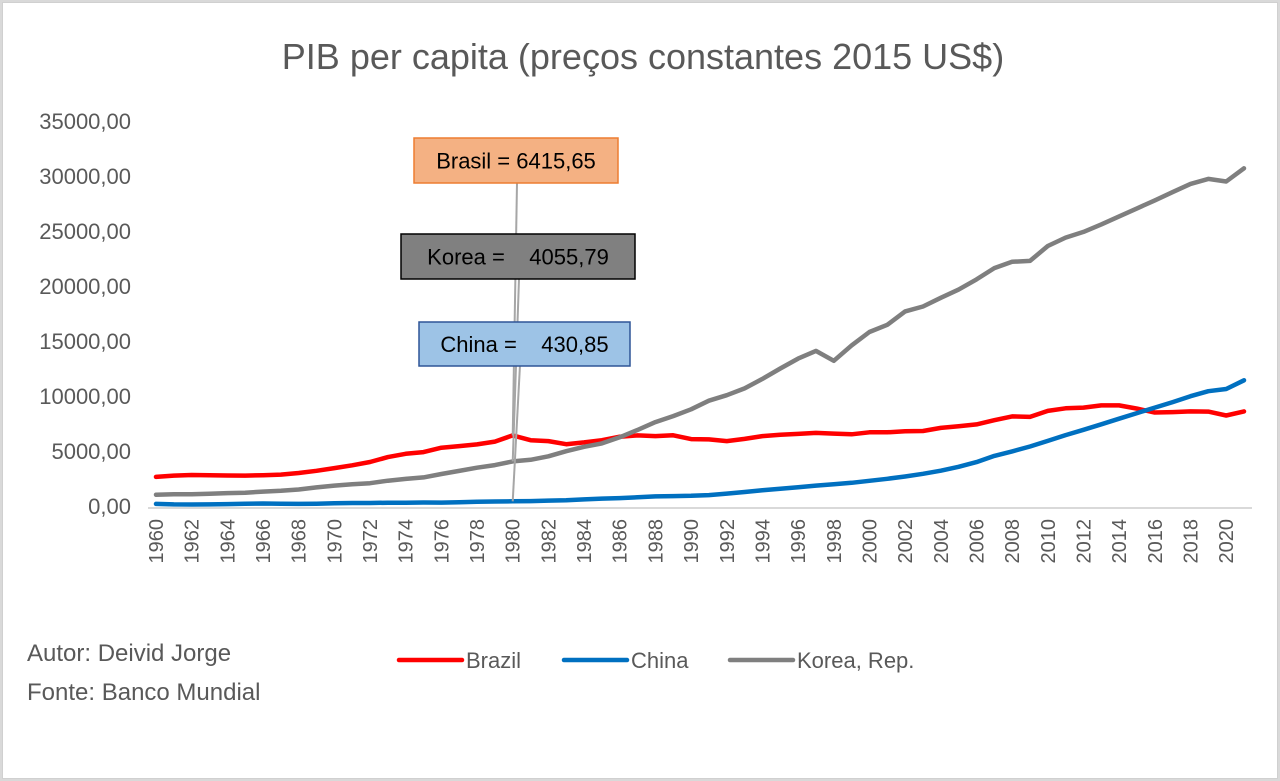 The image size is (1280, 781). I want to click on callout-label: Brasil = 6415,65, so click(516, 161).